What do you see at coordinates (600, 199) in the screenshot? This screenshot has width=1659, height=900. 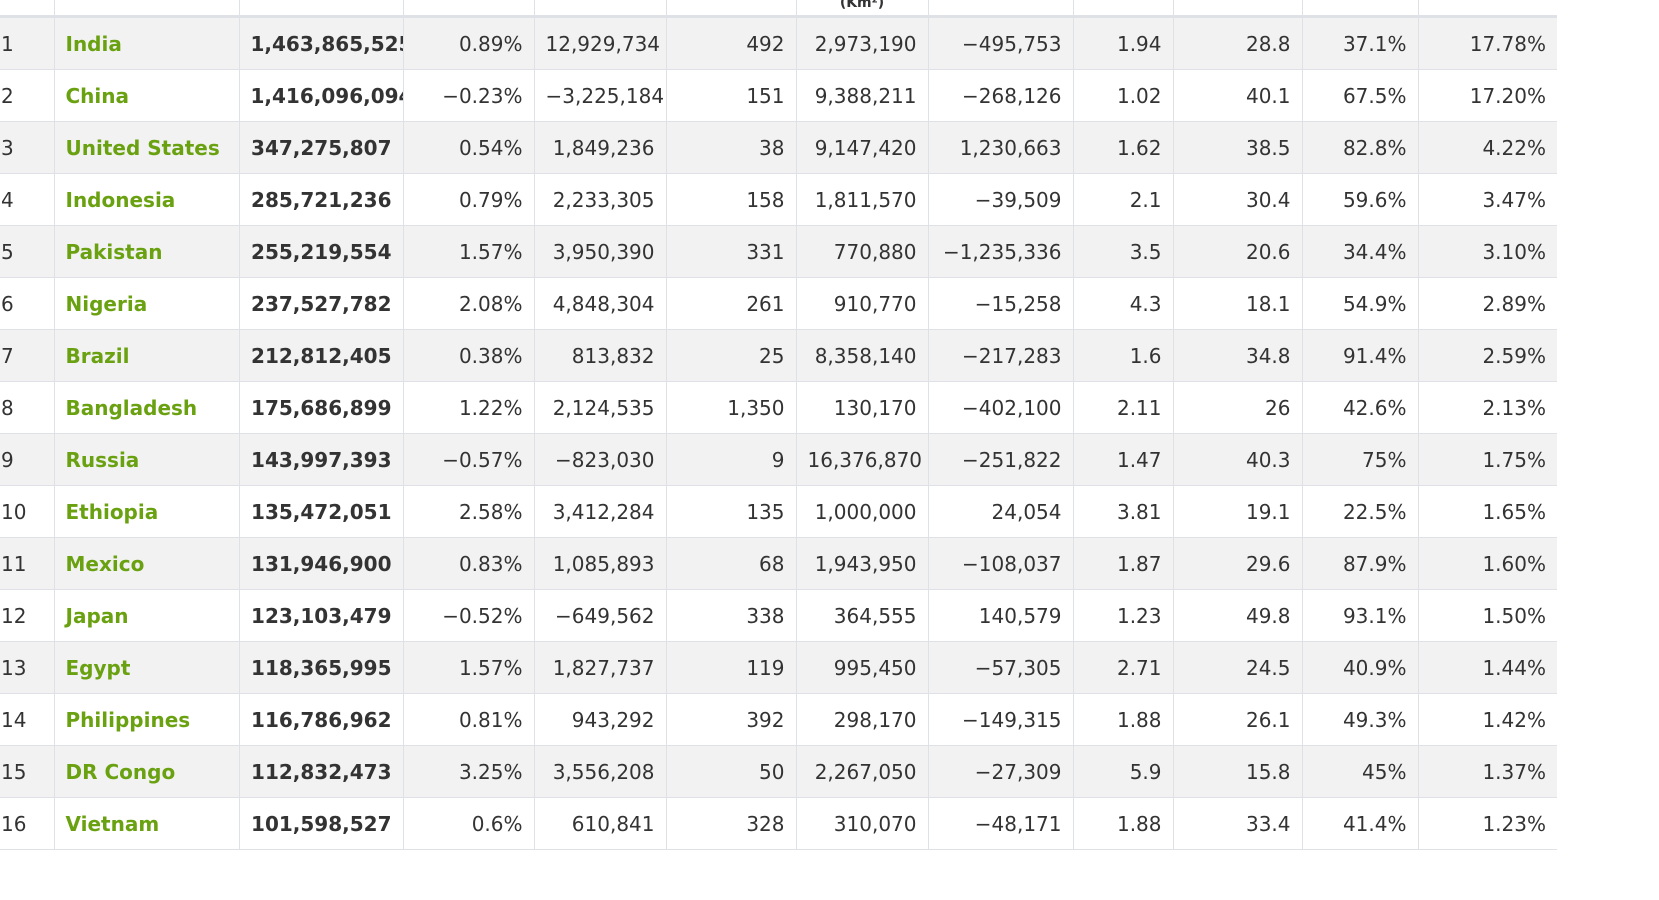 I see `net-change-cell: 2,233,305` at bounding box center [600, 199].